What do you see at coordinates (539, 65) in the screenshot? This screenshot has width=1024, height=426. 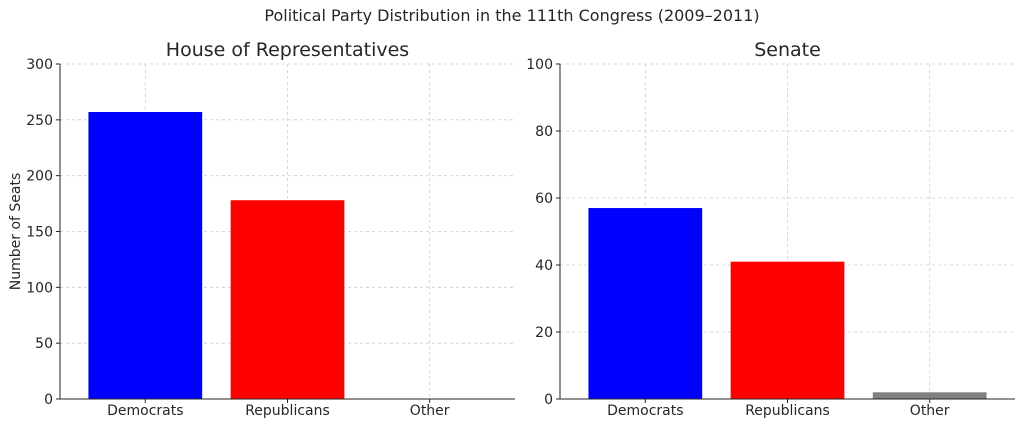 I see `senate-ytick-label: 100` at bounding box center [539, 65].